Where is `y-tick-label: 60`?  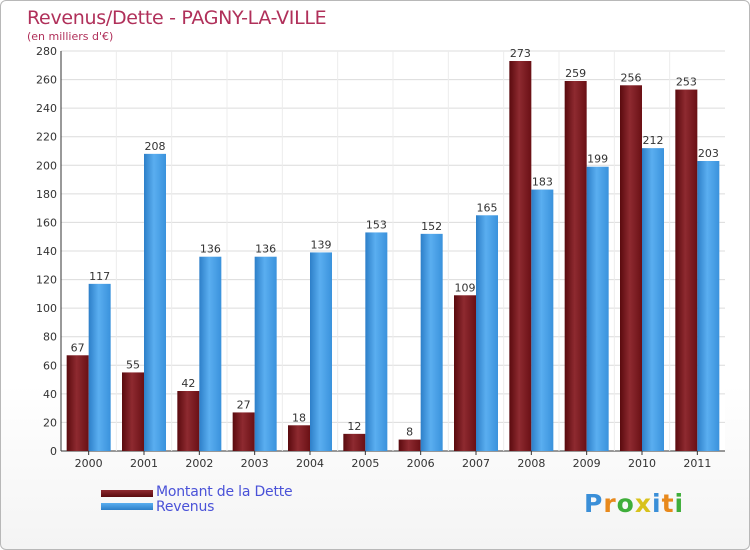
y-tick-label: 60 is located at coordinates (50, 365).